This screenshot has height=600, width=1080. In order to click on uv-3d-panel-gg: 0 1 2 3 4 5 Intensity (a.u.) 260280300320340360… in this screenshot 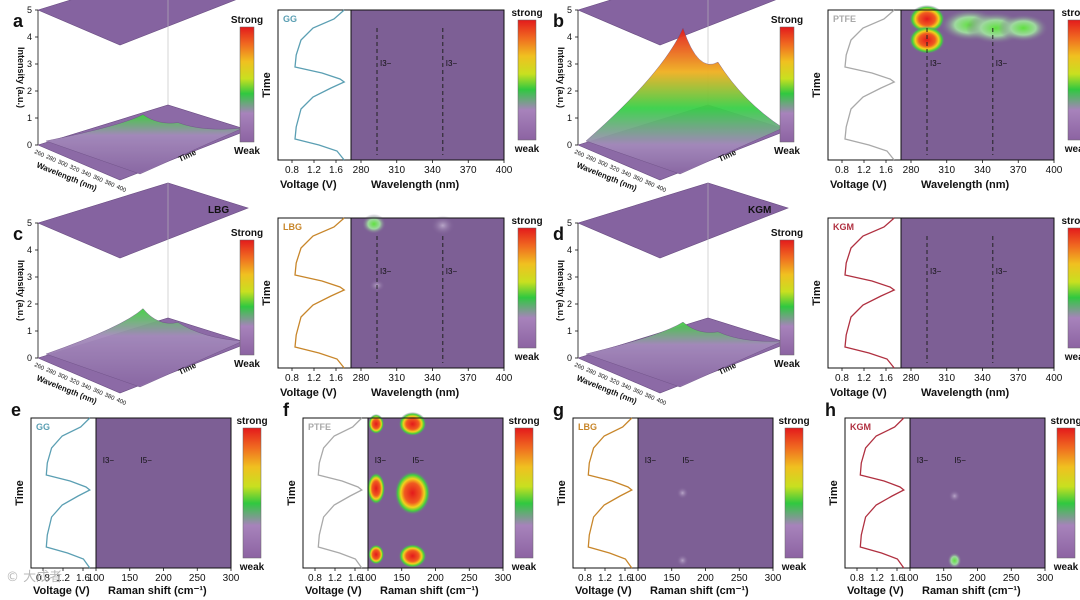, I will do `click(131, 97)`.